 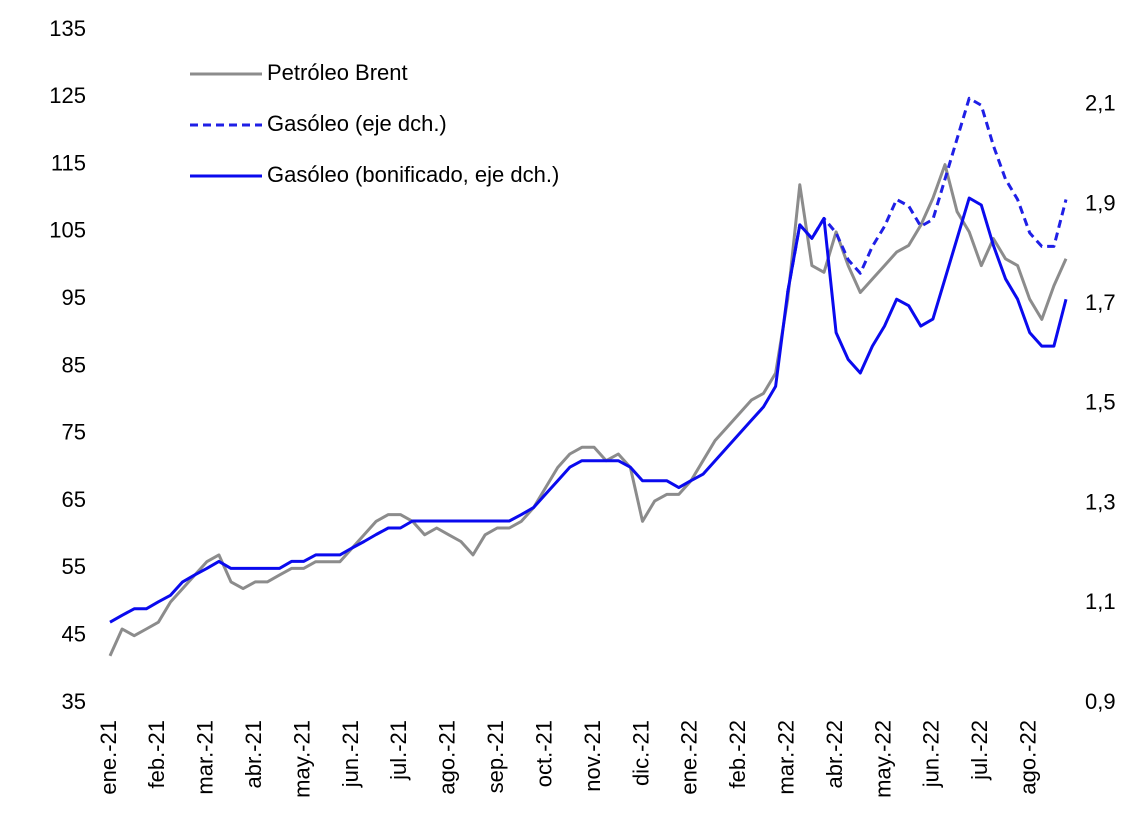 I want to click on x-tick-label: feb.-22, so click(x=737, y=754).